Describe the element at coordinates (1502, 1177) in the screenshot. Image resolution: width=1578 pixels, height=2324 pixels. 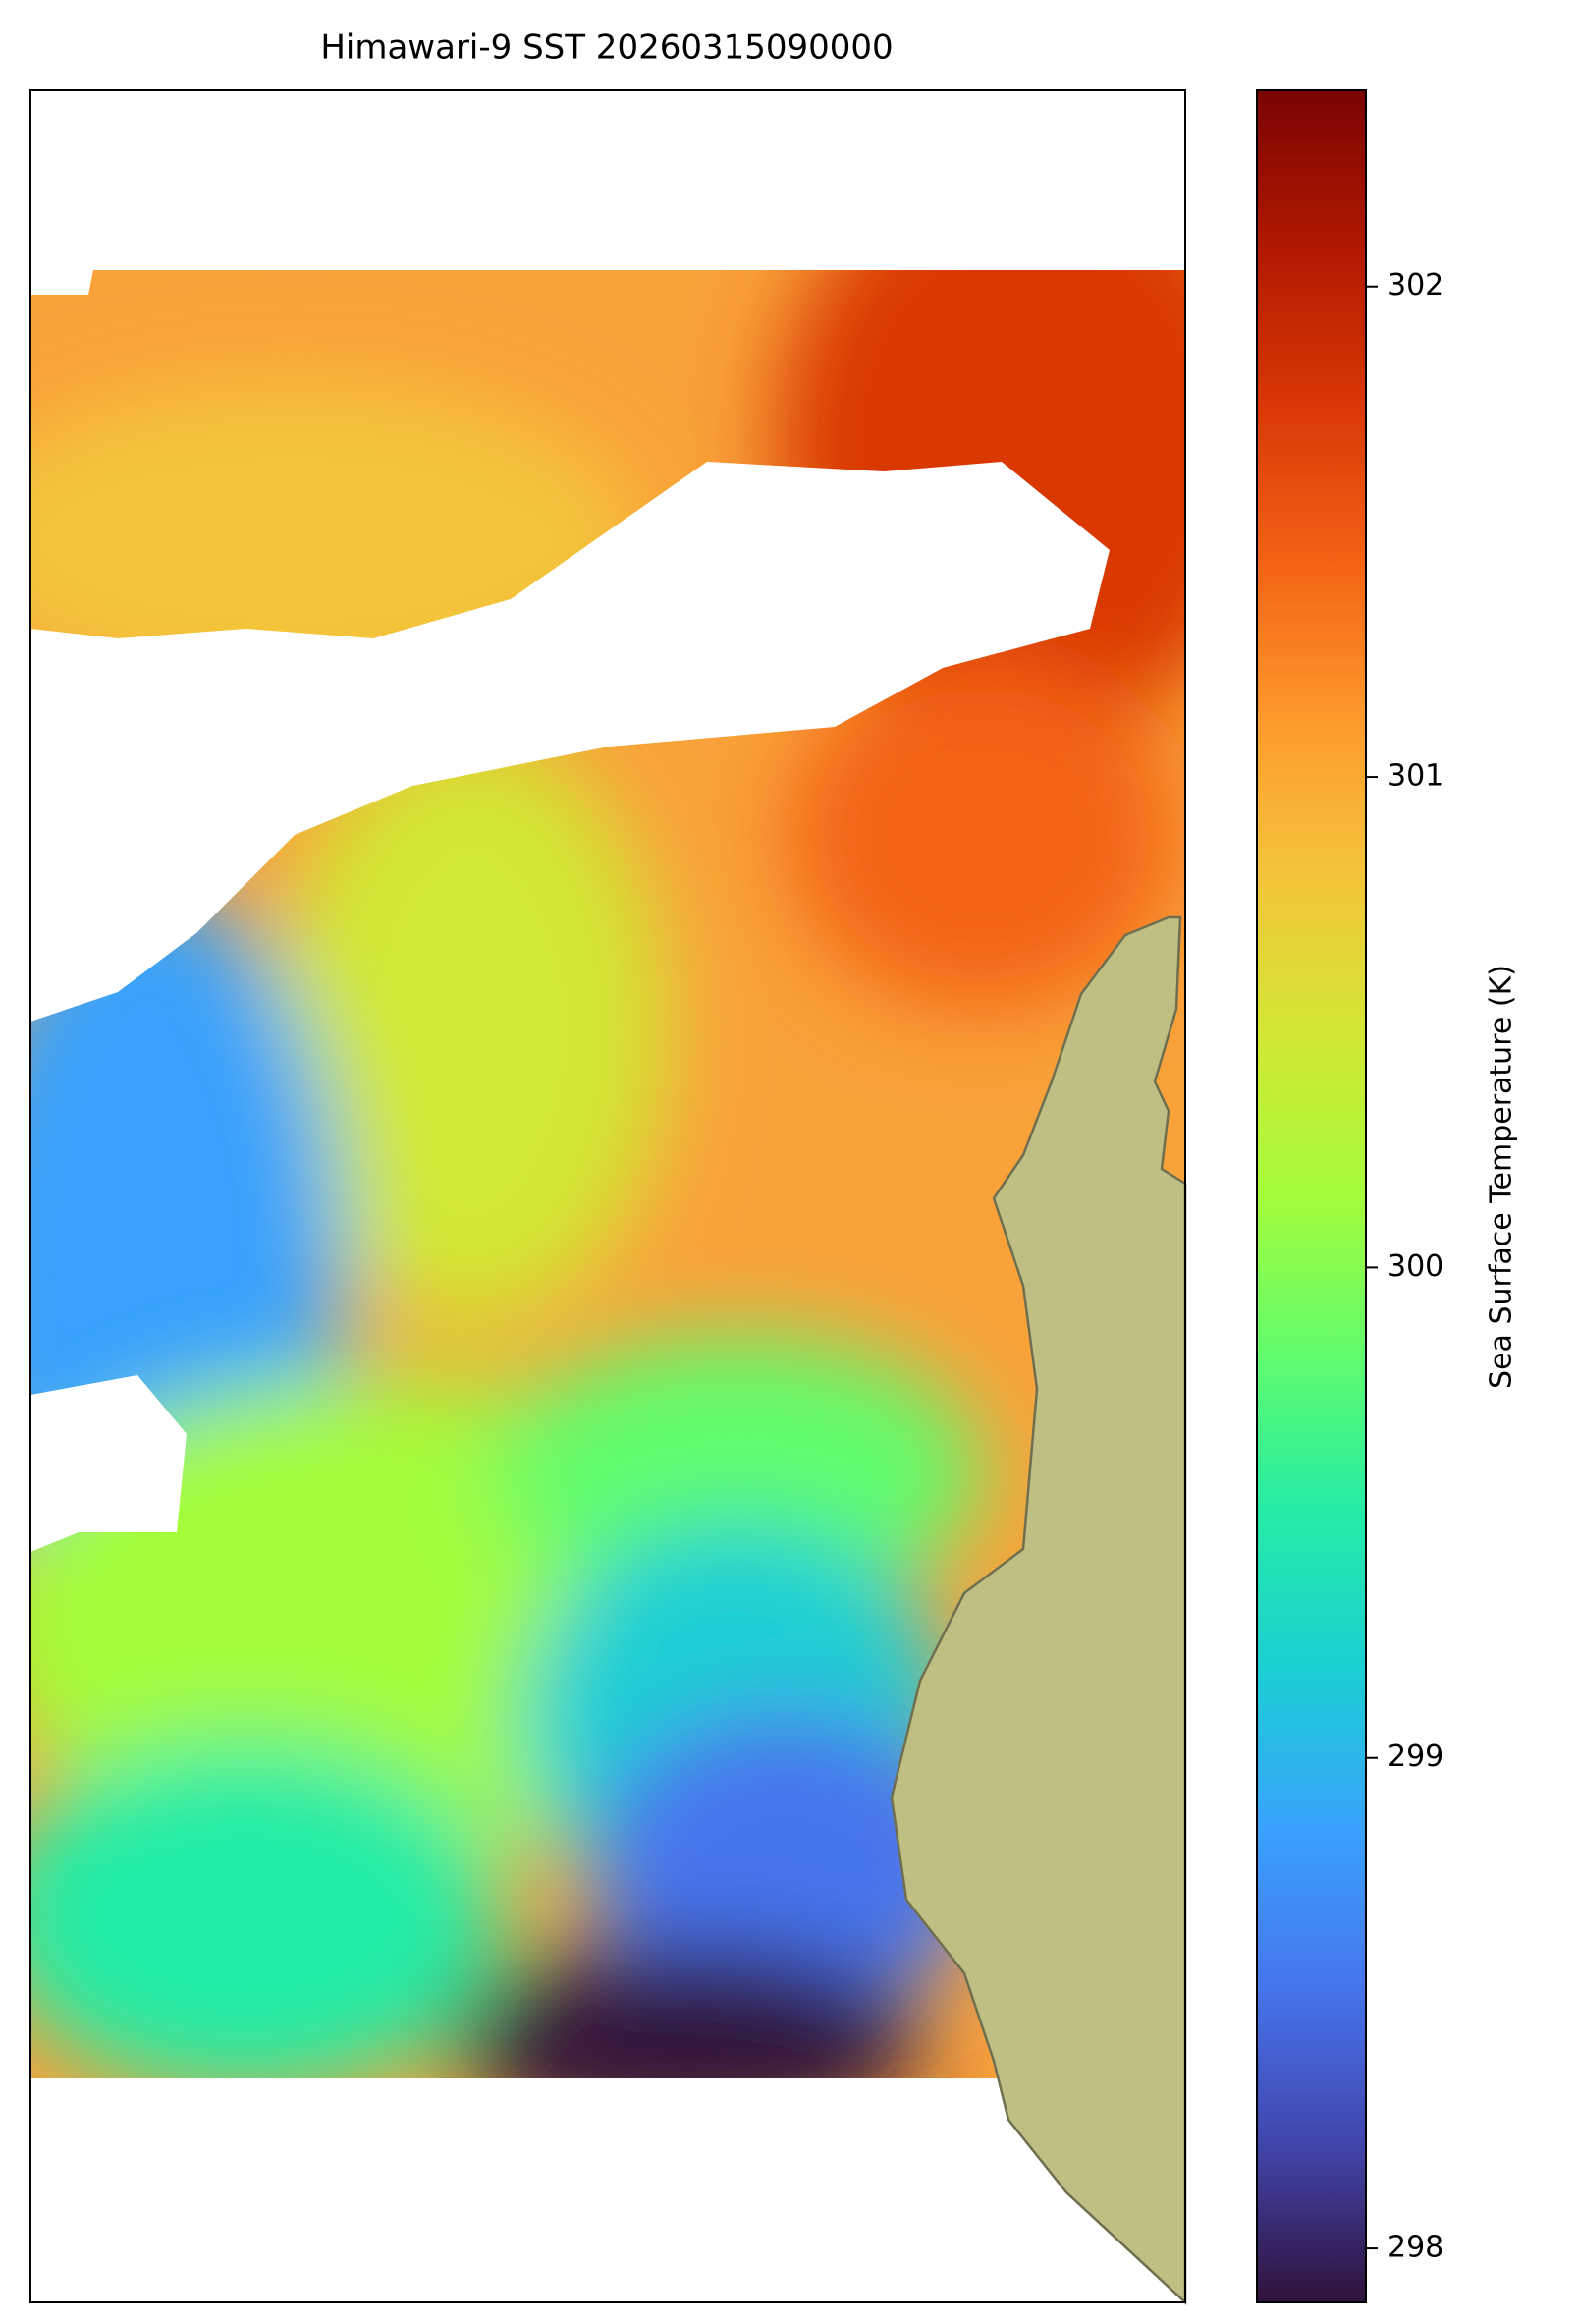
I see `colorbar-label: Sea Surface Temperature (K)` at that location.